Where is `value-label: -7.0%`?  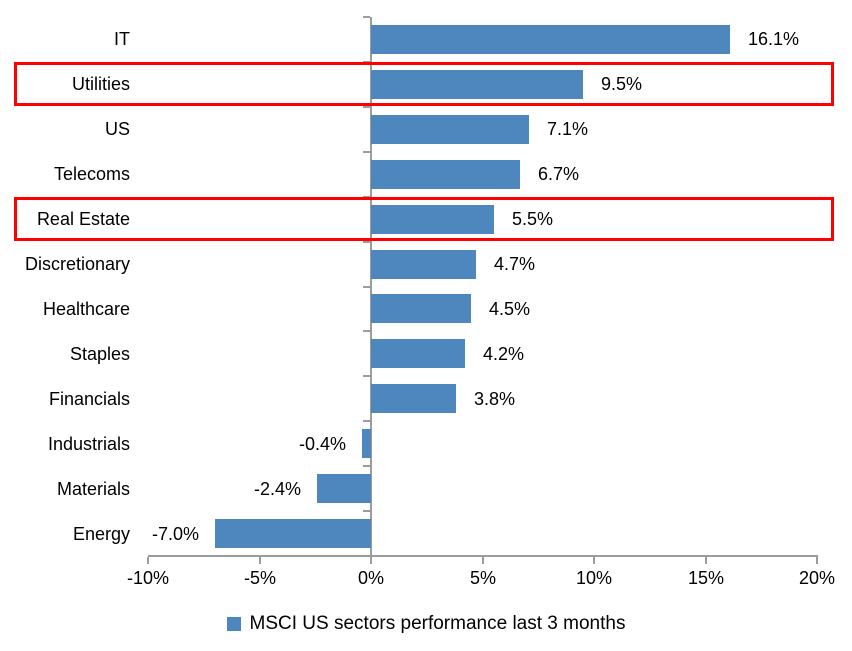
value-label: -7.0% is located at coordinates (175, 534).